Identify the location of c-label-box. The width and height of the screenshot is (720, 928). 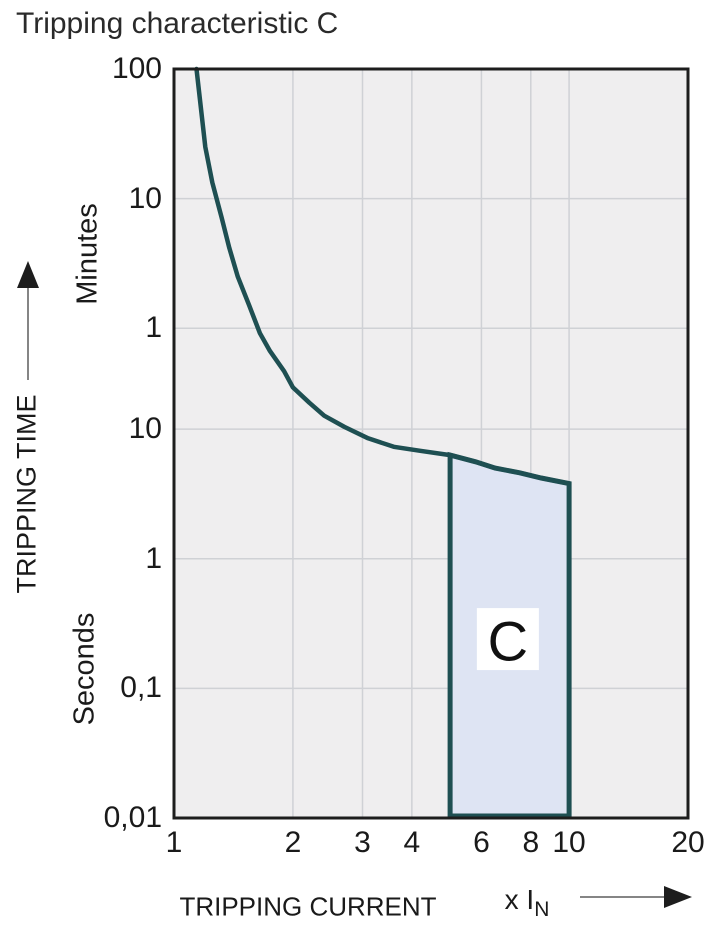
(507, 639).